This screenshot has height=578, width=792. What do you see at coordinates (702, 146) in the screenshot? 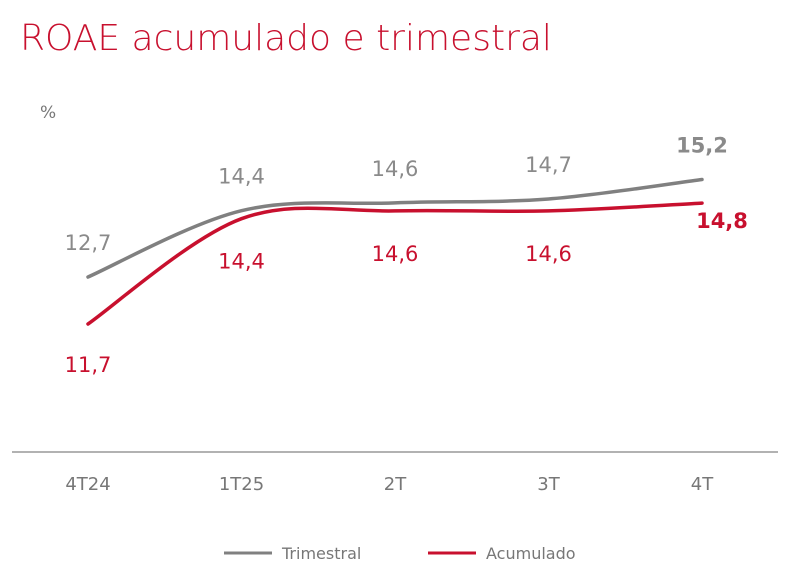
I see `data-label: 15,2` at bounding box center [702, 146].